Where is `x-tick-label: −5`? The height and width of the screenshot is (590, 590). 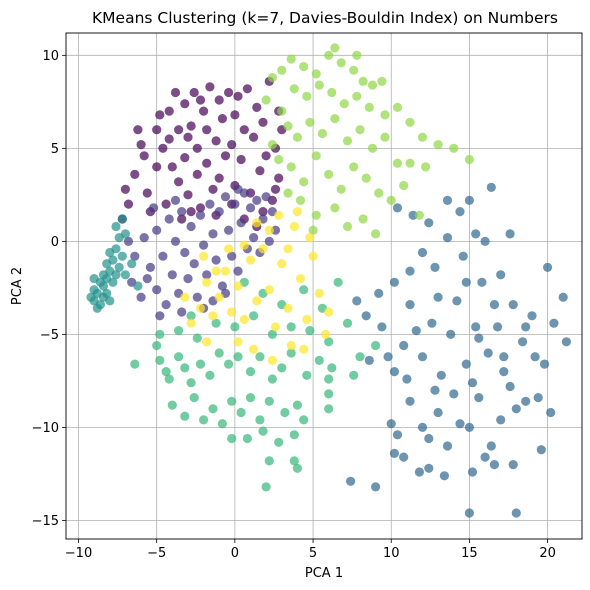 x-tick-label: −5 is located at coordinates (156, 553).